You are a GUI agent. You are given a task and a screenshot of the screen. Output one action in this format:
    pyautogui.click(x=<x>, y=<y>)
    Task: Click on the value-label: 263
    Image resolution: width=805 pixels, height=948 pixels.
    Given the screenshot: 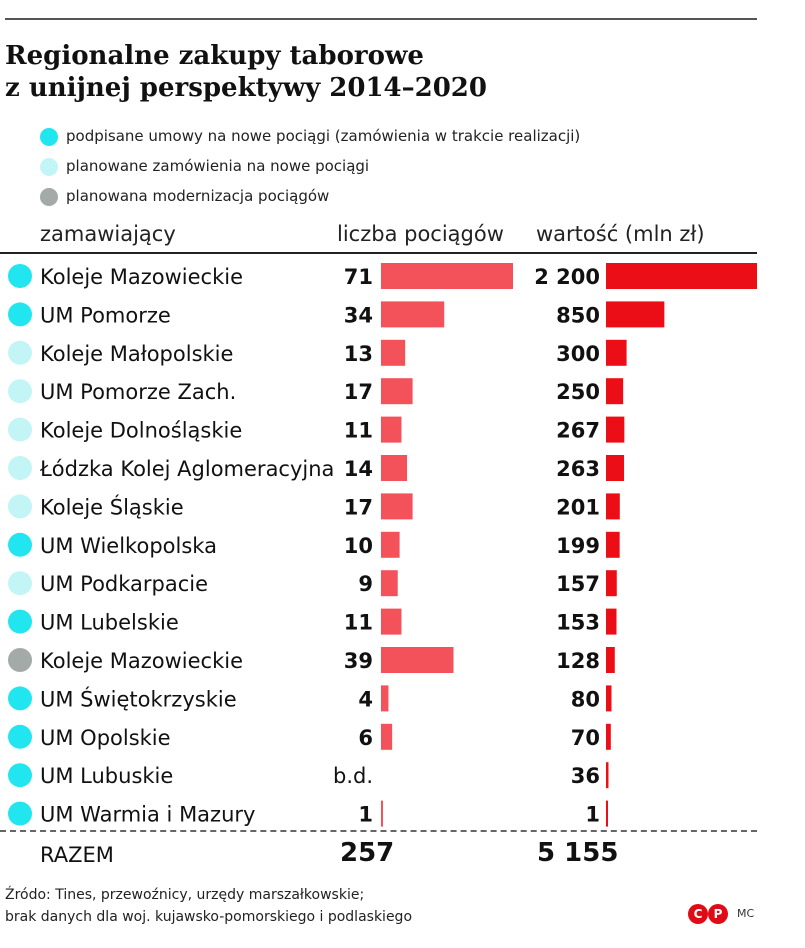 What is the action you would take?
    pyautogui.click(x=578, y=469)
    